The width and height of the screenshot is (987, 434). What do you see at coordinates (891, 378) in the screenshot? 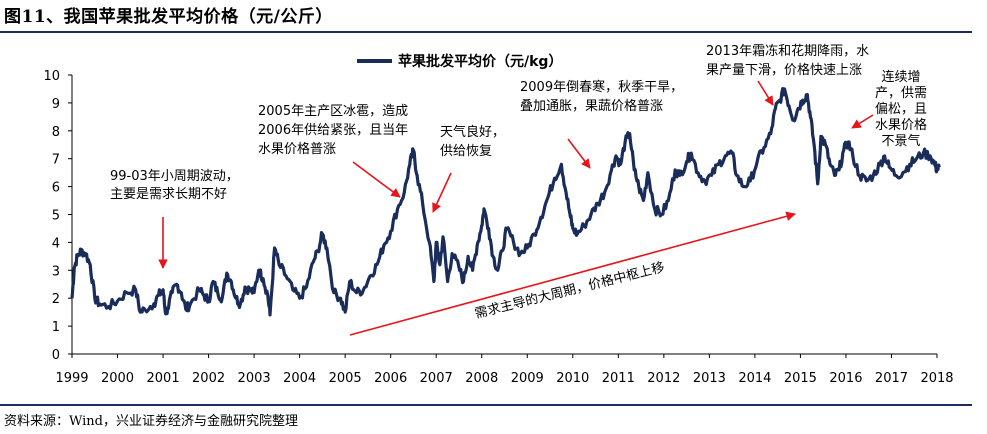
I see `x-tick-label: 2017` at bounding box center [891, 378].